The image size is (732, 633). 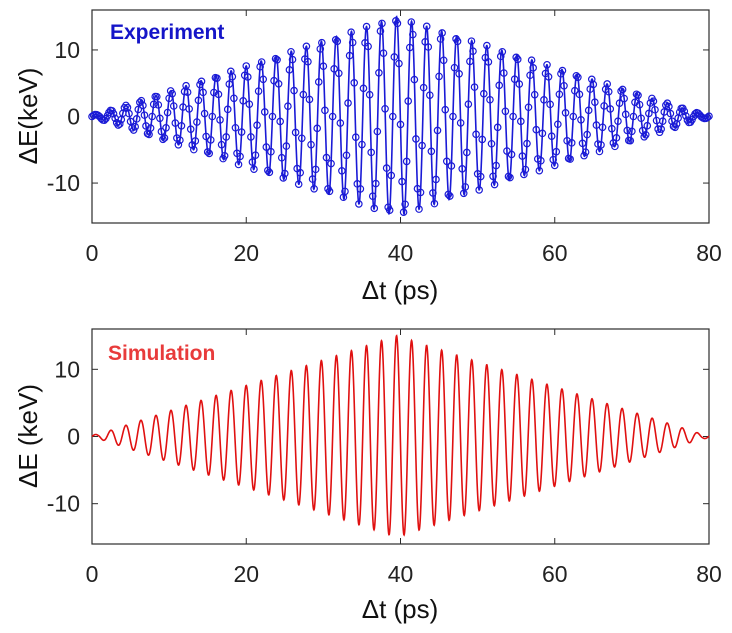 What do you see at coordinates (63, 183) in the screenshot?
I see `y-tick-label: -10` at bounding box center [63, 183].